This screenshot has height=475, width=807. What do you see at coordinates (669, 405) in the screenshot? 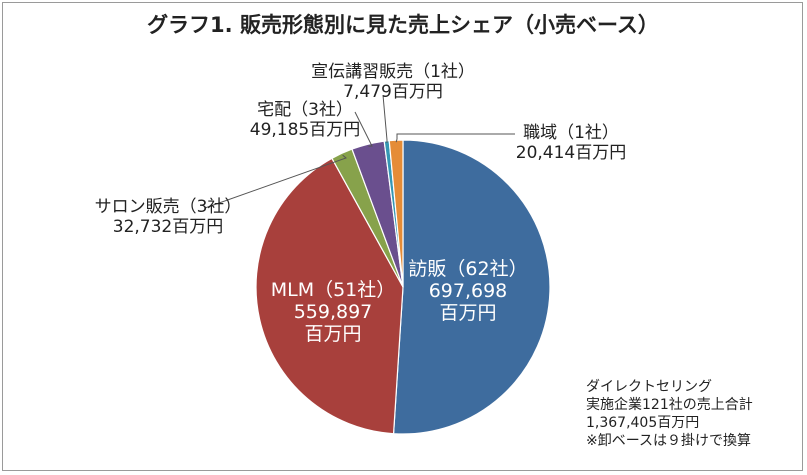
I see `note-line-2: 実施企業121社の売上合計` at bounding box center [669, 405].